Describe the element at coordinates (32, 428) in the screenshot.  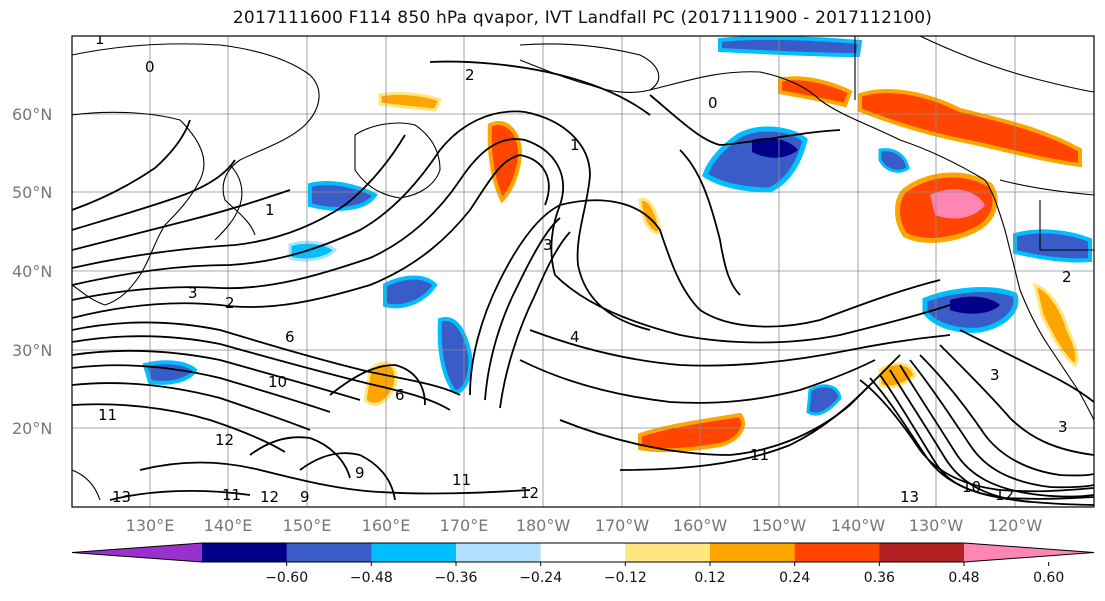
I see `lat-label: 20°N` at that location.